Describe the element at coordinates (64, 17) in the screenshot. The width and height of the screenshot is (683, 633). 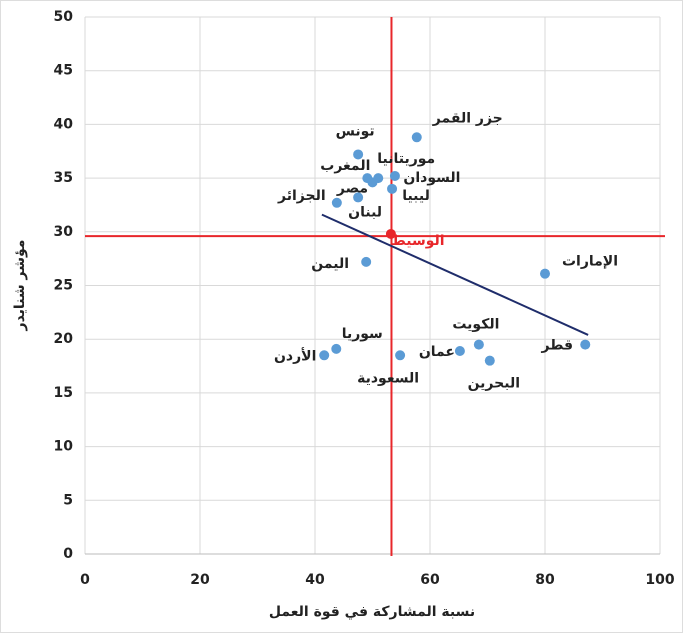
I see `y-tick-label: 50` at that location.